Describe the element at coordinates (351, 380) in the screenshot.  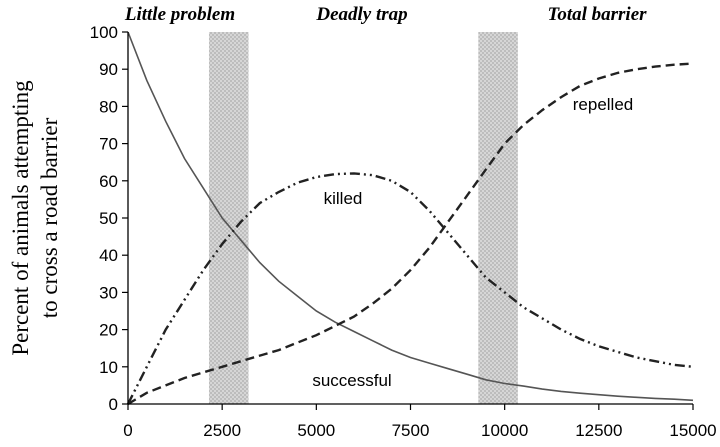
I see `series-label-successful: successful` at that location.